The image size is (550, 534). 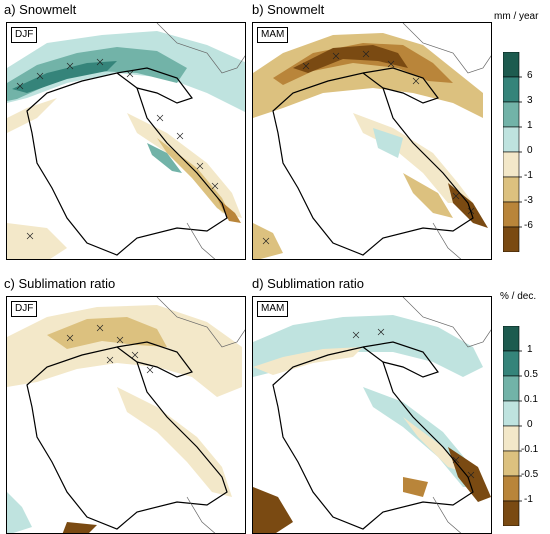 What do you see at coordinates (518, 296) in the screenshot?
I see `colorbar-bottom-units: % / dec.` at bounding box center [518, 296].